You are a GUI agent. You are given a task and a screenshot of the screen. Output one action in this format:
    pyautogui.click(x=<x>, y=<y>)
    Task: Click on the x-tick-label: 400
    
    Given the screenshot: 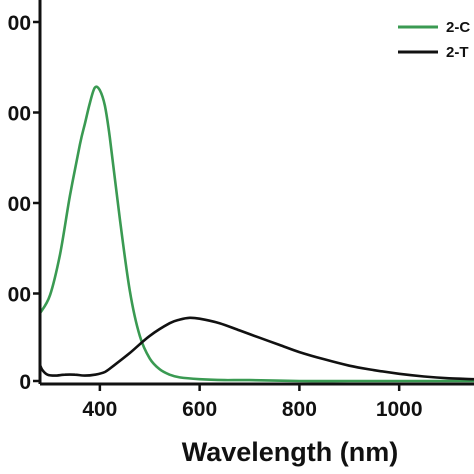 What is the action you would take?
    pyautogui.click(x=99, y=409)
    